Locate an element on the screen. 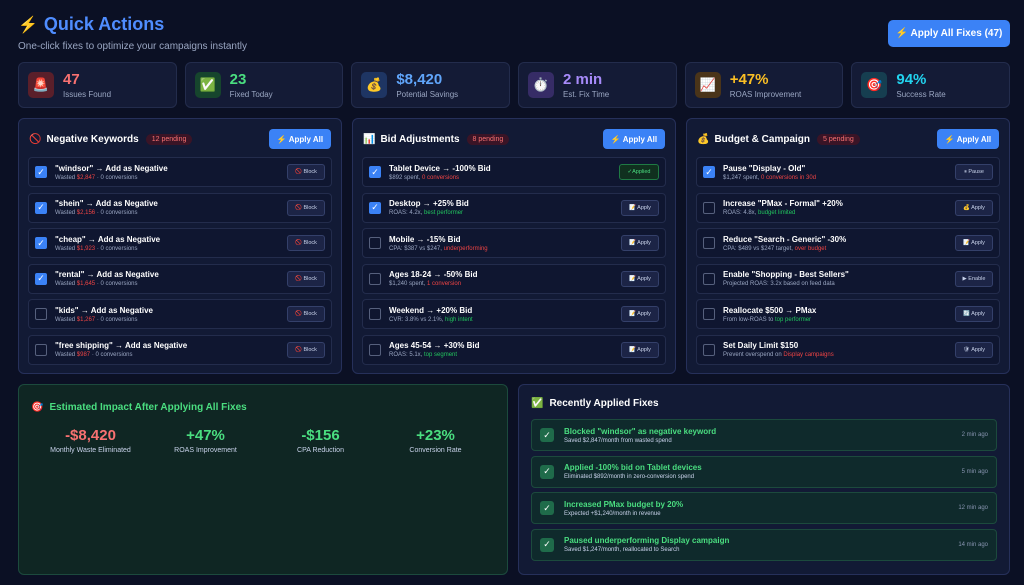  panel-icon: 📊 is located at coordinates (369, 139).